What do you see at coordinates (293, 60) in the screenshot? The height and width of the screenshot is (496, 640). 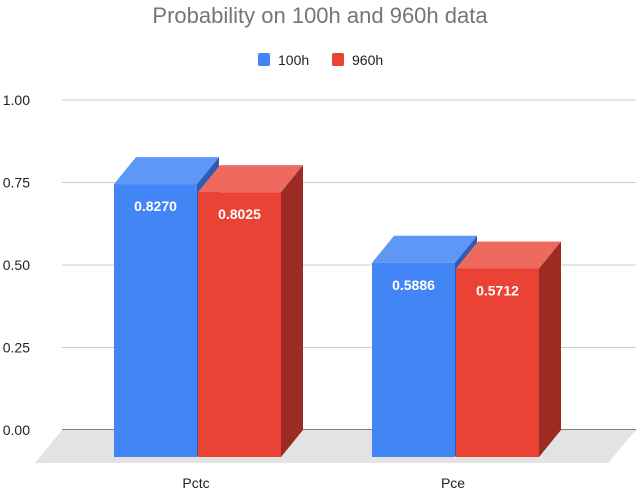 I see `legend-label-100h: 100h` at bounding box center [293, 60].